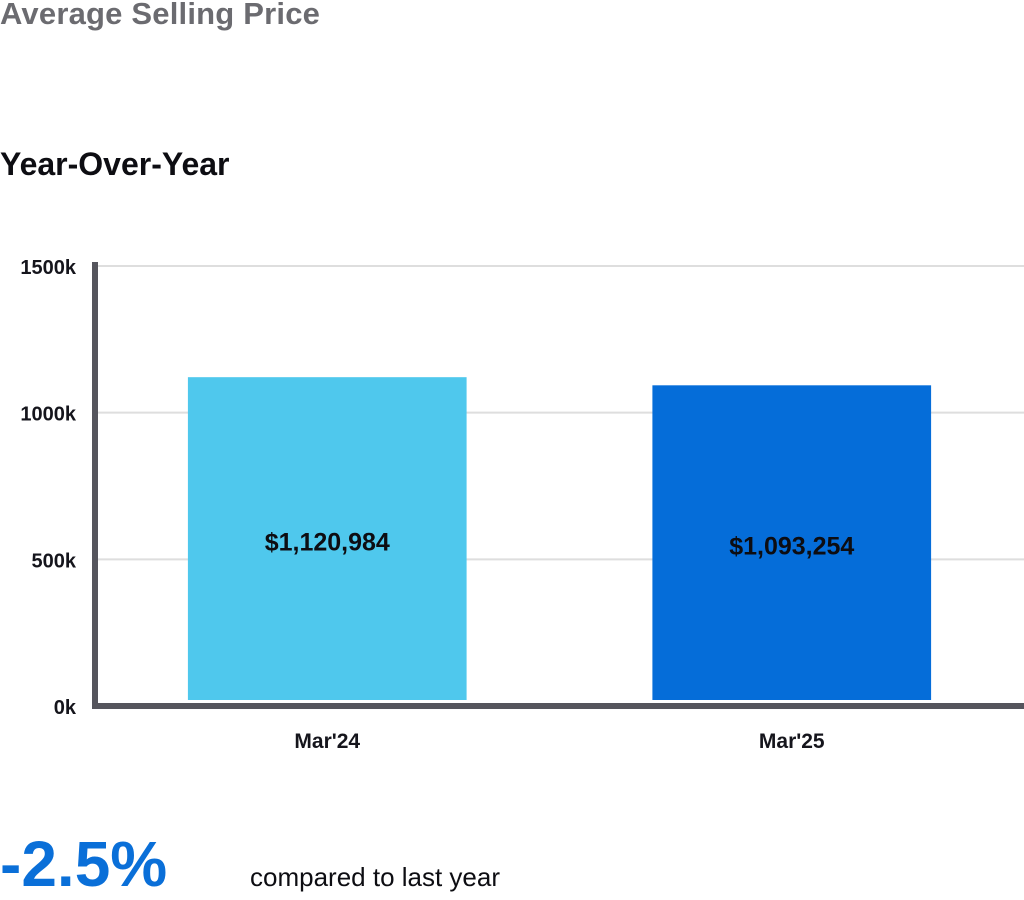 The height and width of the screenshot is (900, 1024). What do you see at coordinates (115, 164) in the screenshot?
I see `chart-title: Year-Over-Year` at bounding box center [115, 164].